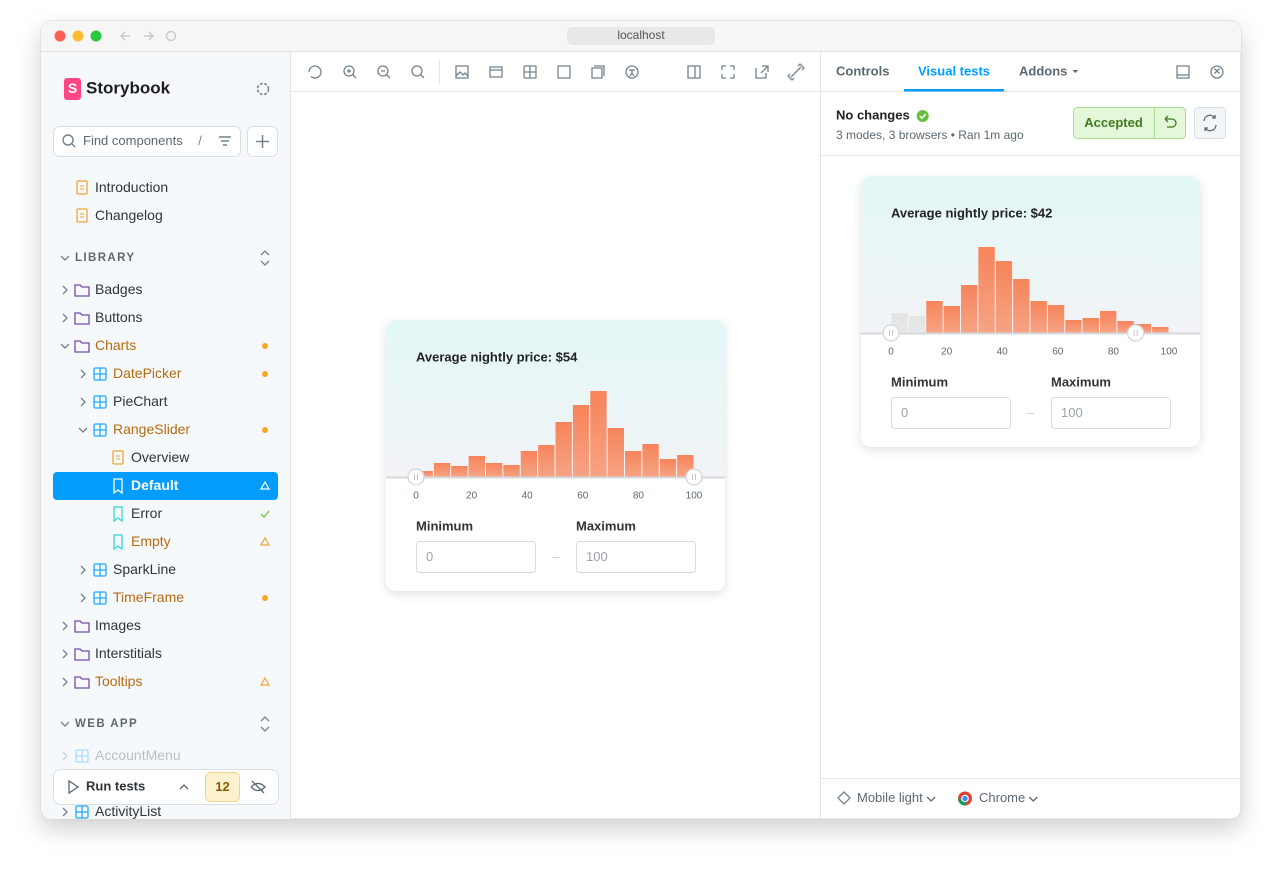 This screenshot has width=1282, height=890. I want to click on tree-item: DatePicker, so click(147, 373).